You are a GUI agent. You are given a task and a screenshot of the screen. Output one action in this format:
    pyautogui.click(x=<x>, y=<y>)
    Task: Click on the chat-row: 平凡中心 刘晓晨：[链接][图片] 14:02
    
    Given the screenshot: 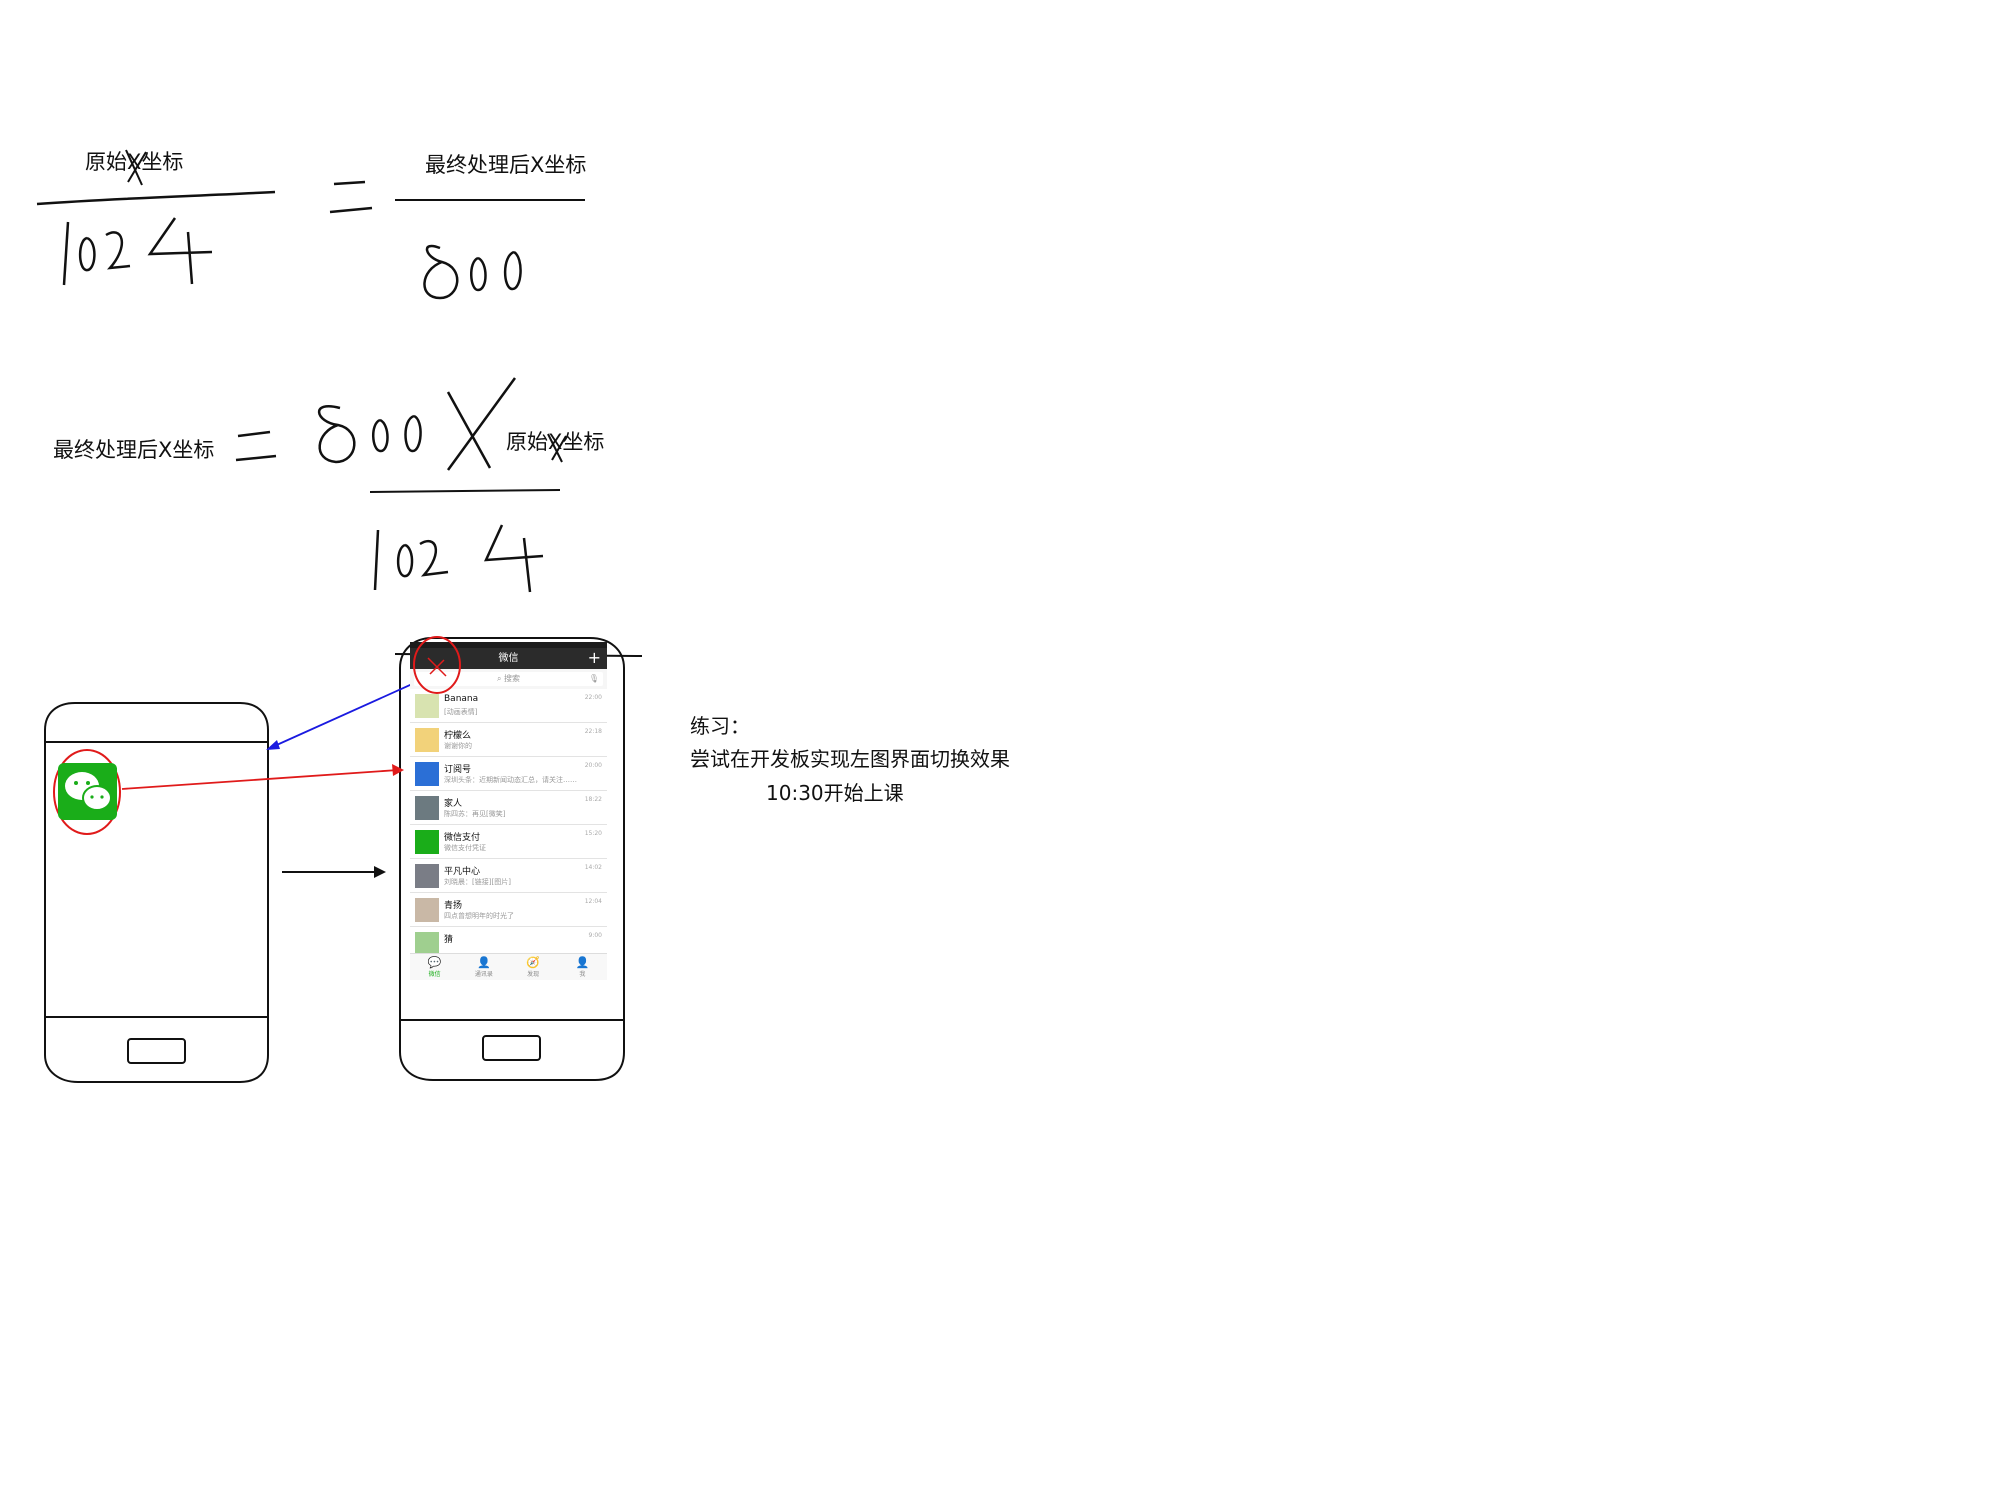 What is the action you would take?
    pyautogui.click(x=508, y=876)
    